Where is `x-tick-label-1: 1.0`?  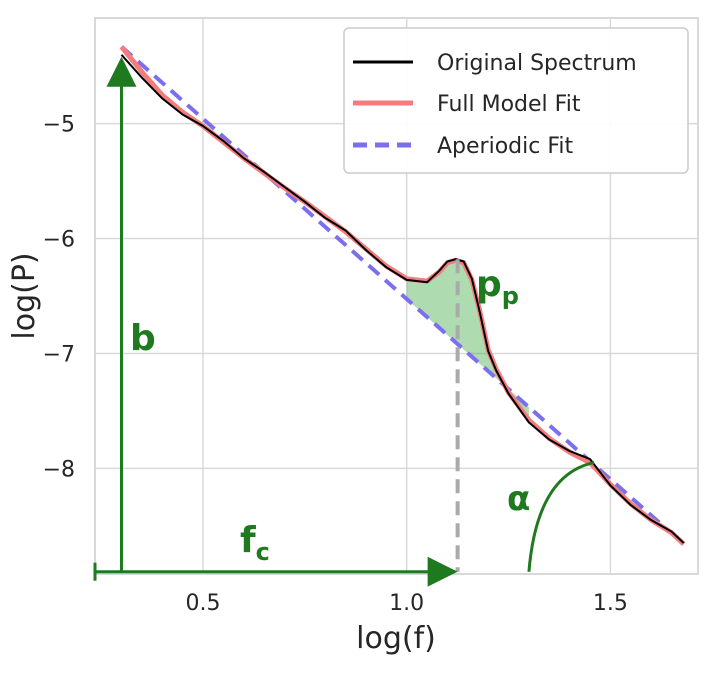
x-tick-label-1: 1.0 is located at coordinates (406, 603).